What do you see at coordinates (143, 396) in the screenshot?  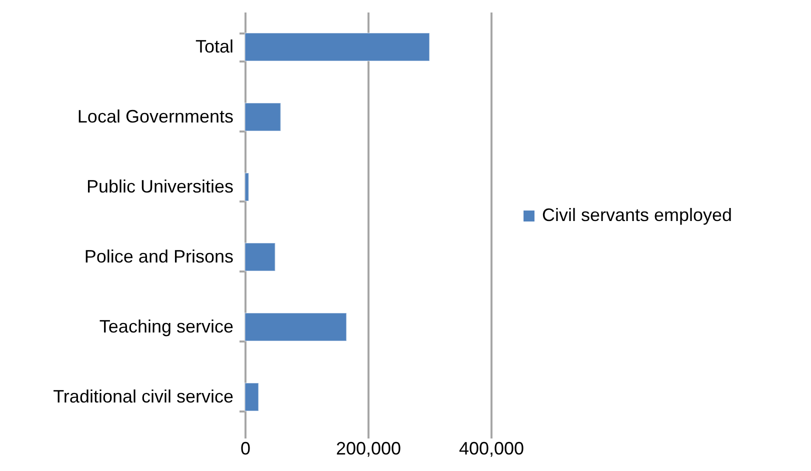 I see `y-tick-label: Traditional civil service` at bounding box center [143, 396].